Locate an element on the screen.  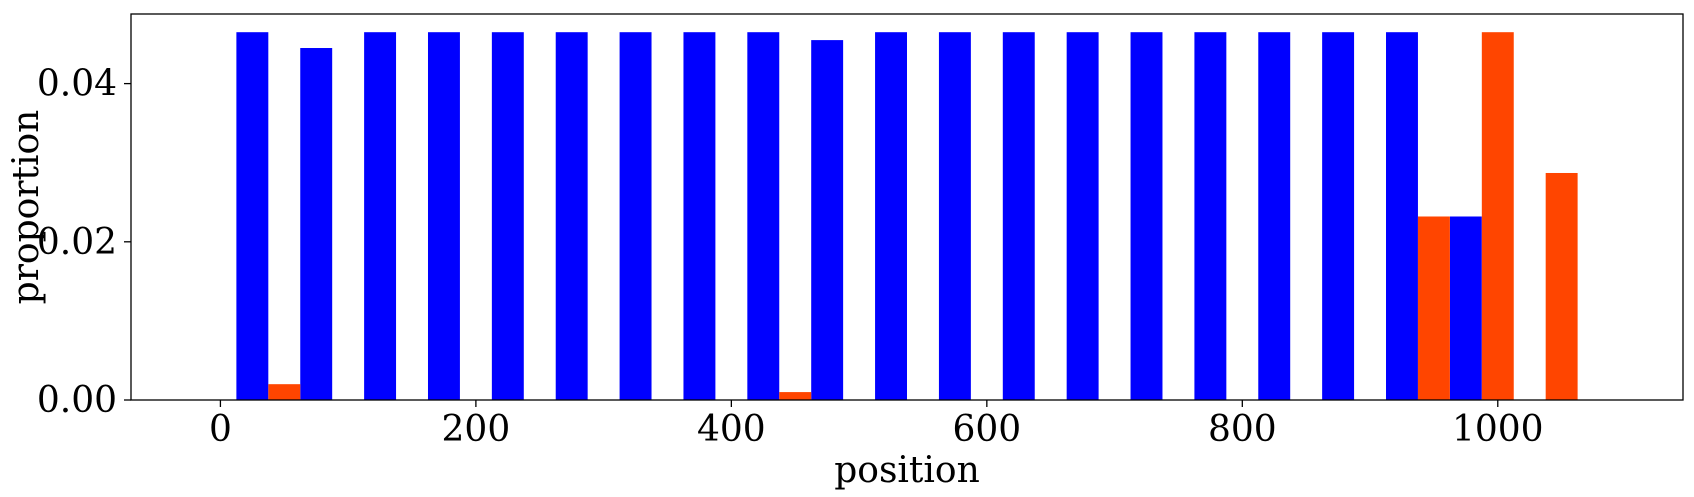
x-tick-label: 1000 is located at coordinates (1498, 429).